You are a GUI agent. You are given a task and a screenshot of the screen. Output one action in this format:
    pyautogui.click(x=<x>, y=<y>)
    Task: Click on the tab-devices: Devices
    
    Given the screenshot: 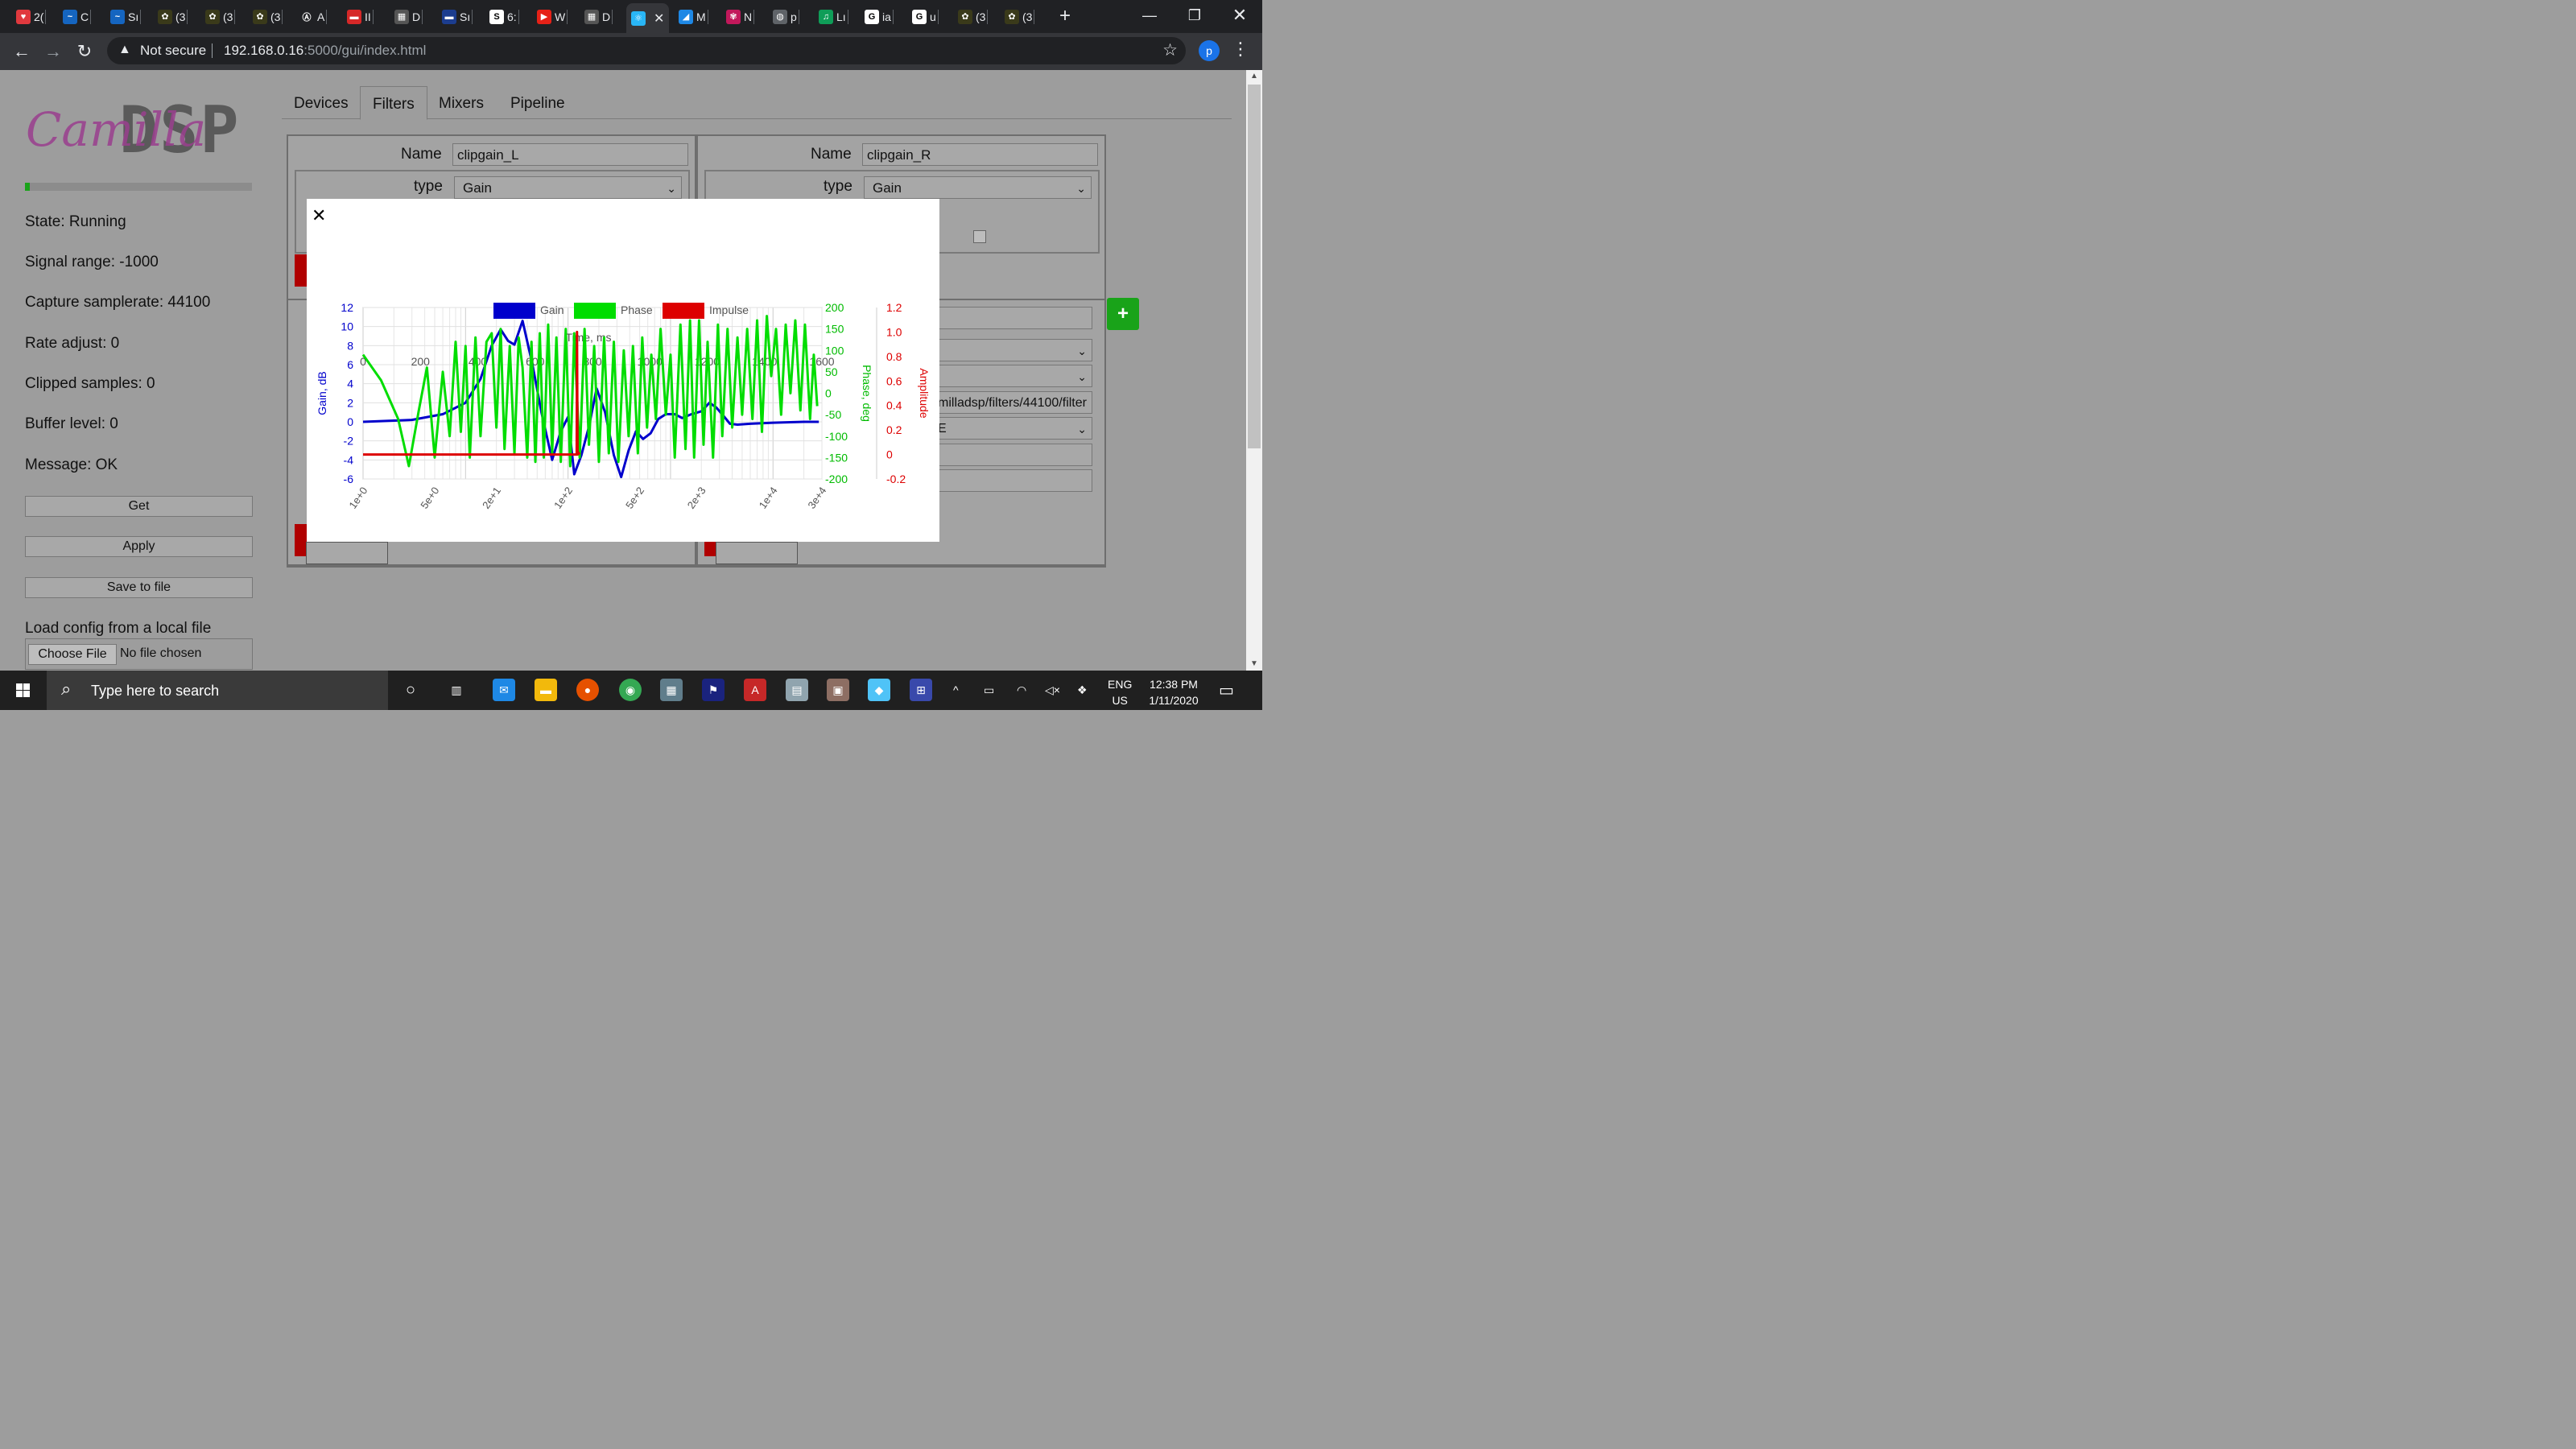 What is the action you would take?
    pyautogui.click(x=321, y=103)
    